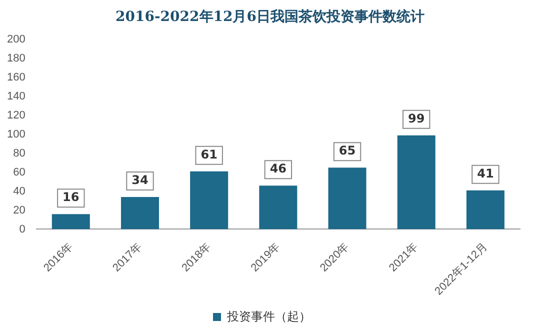  Describe the element at coordinates (19, 172) in the screenshot. I see `y-tick-label: 60` at that location.